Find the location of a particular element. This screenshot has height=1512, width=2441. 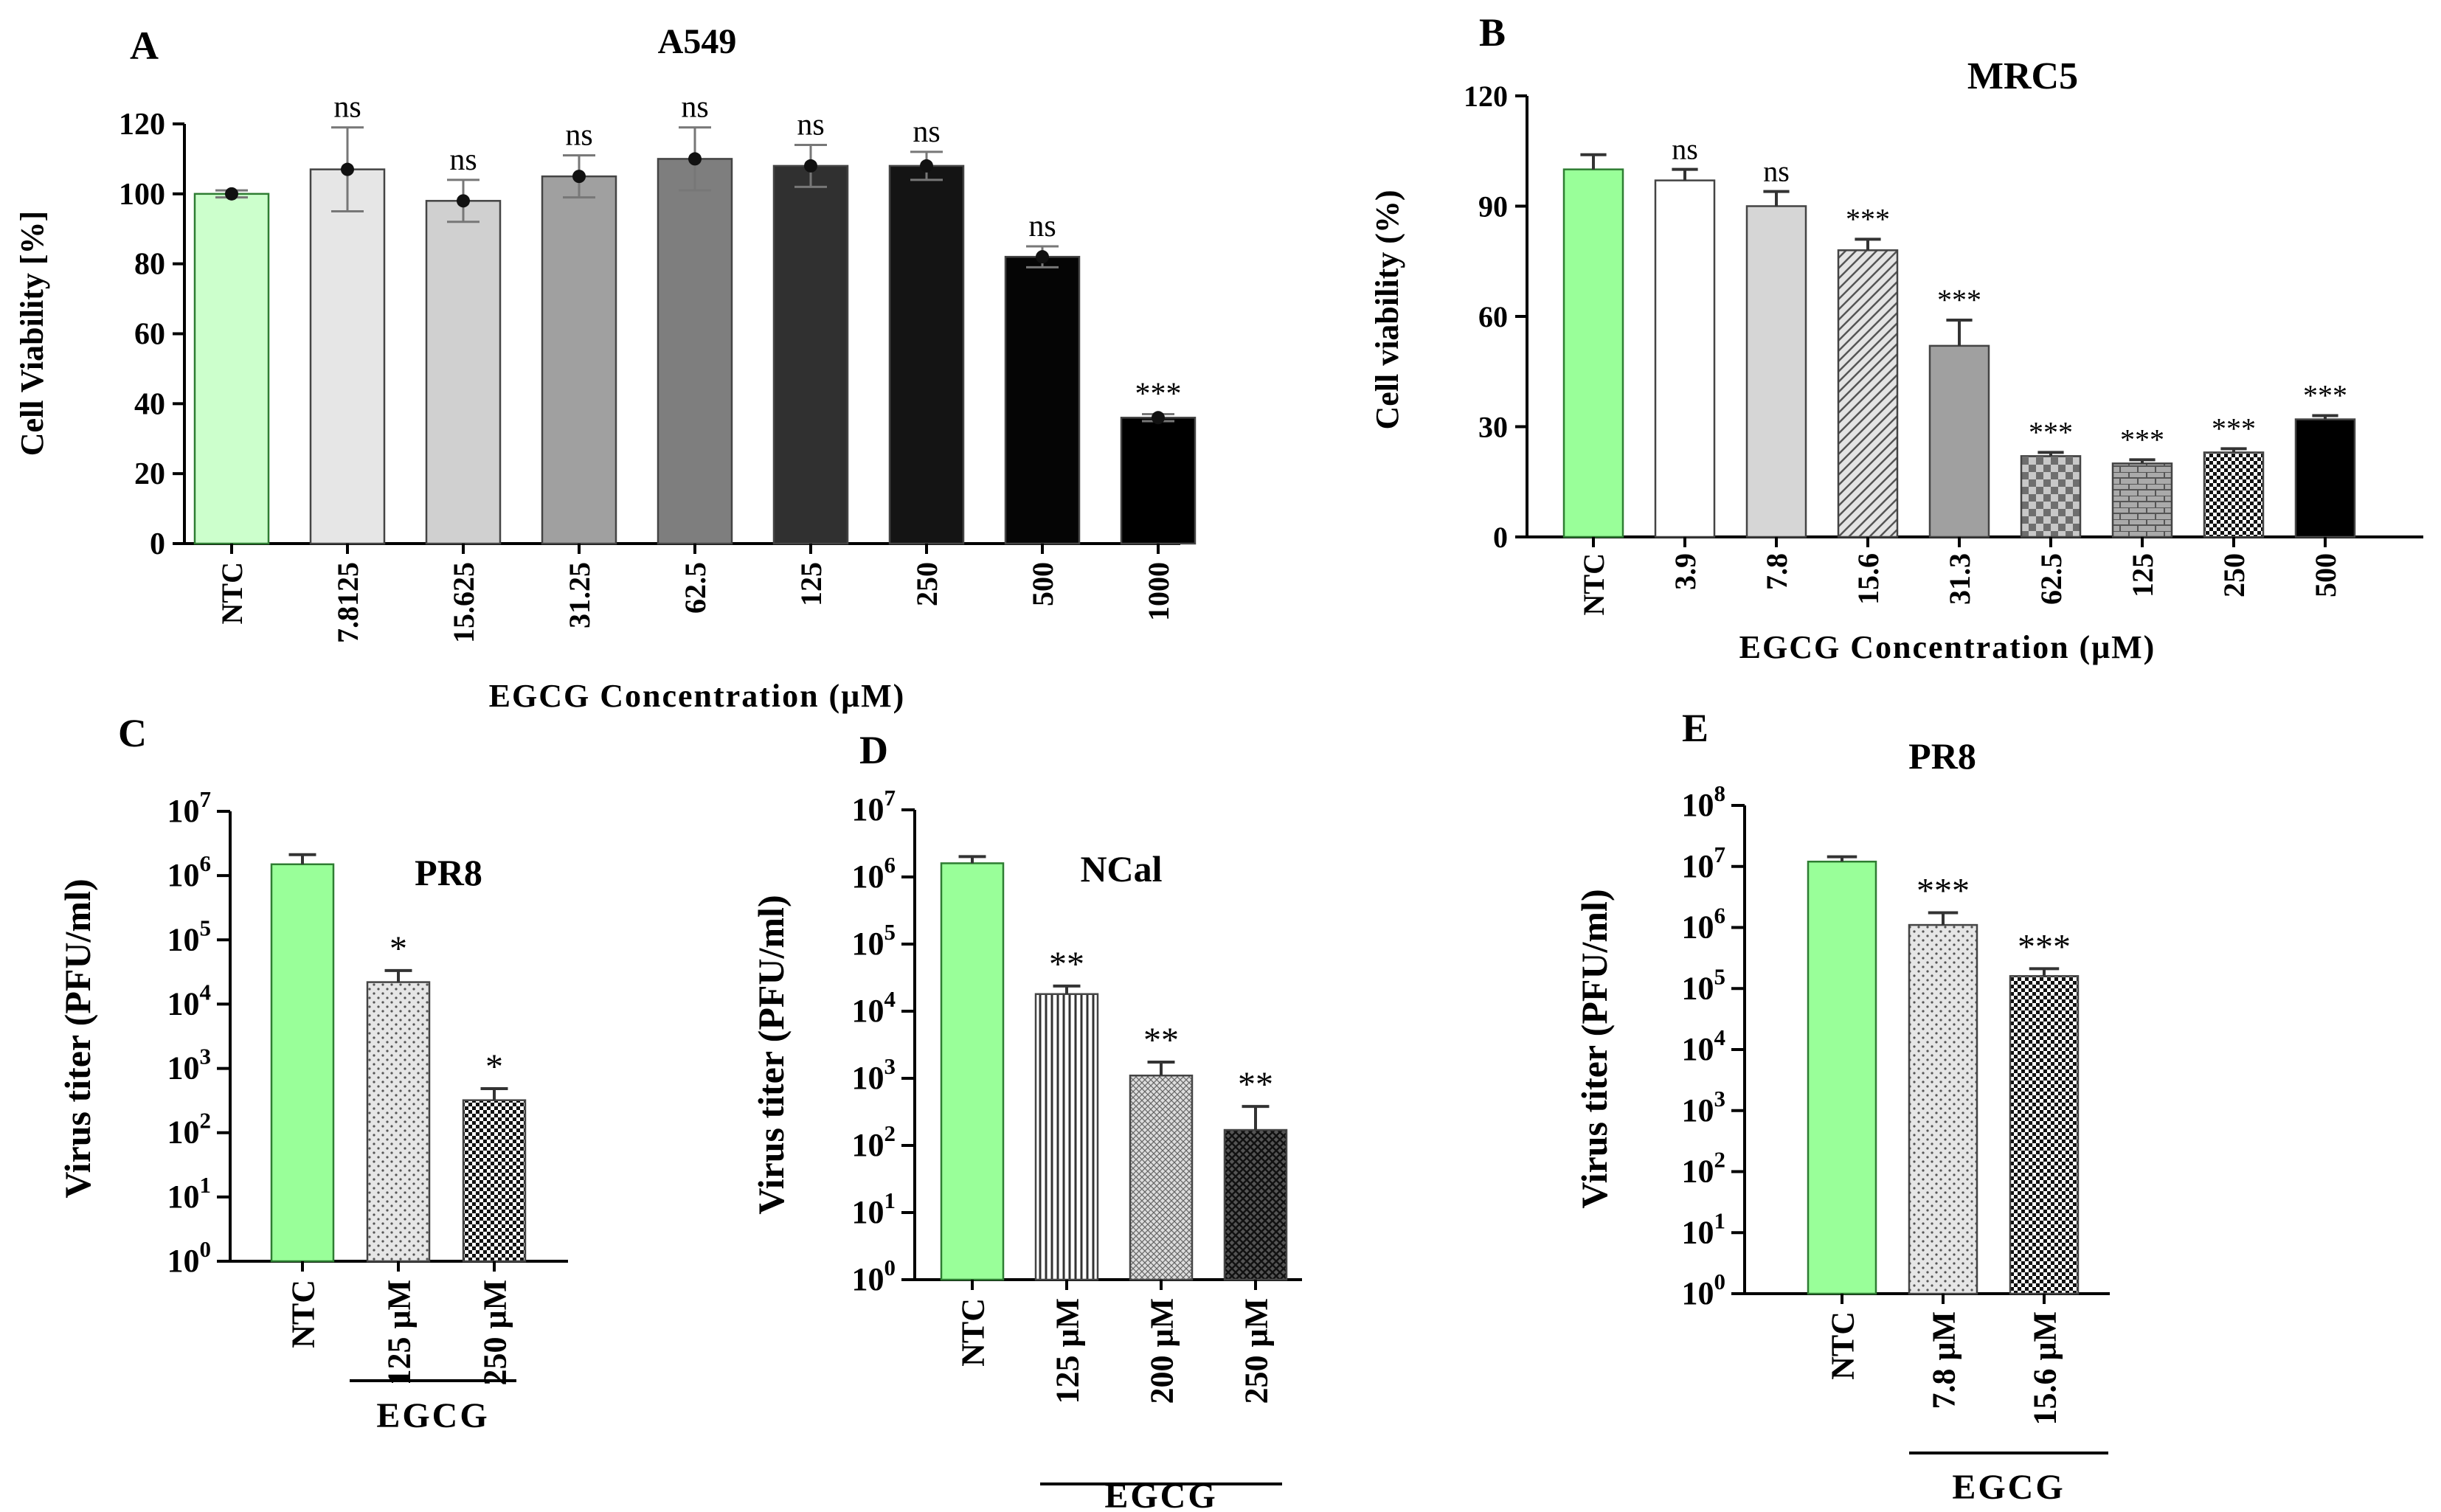

y-tick-label: 60 is located at coordinates (150, 335).